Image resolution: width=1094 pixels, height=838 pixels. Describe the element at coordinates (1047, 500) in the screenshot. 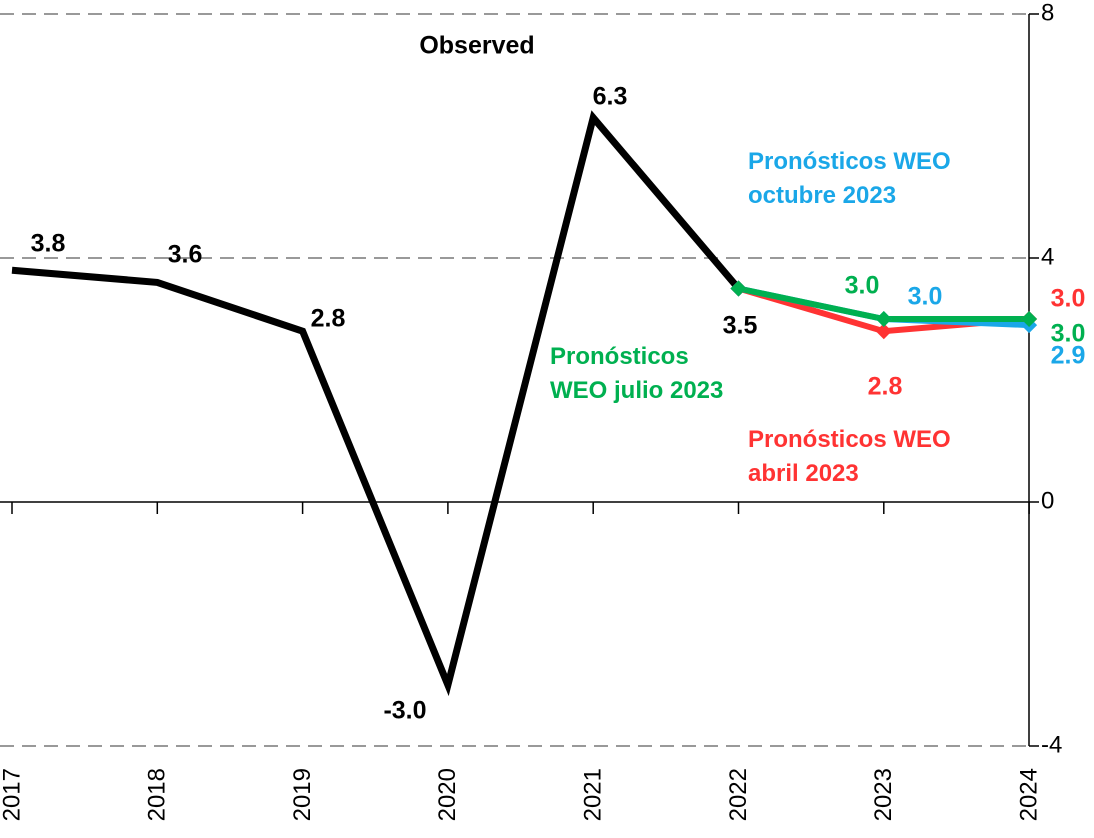

I see `y-tick-label: 0` at that location.